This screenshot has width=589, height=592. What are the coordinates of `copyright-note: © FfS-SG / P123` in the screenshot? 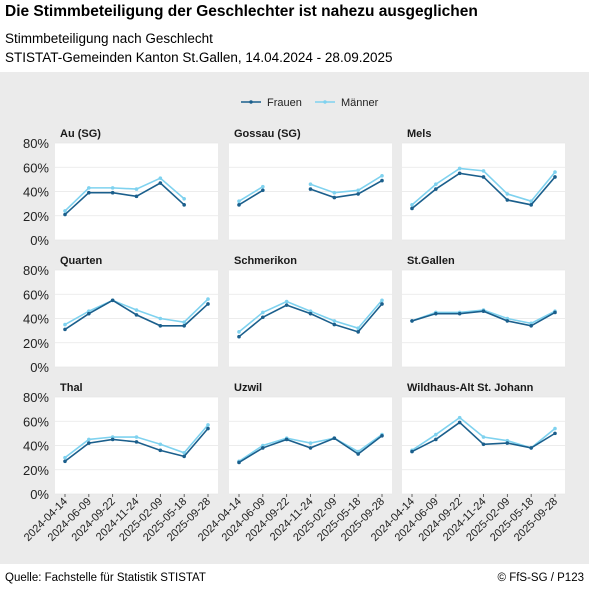 It's located at (540, 578).